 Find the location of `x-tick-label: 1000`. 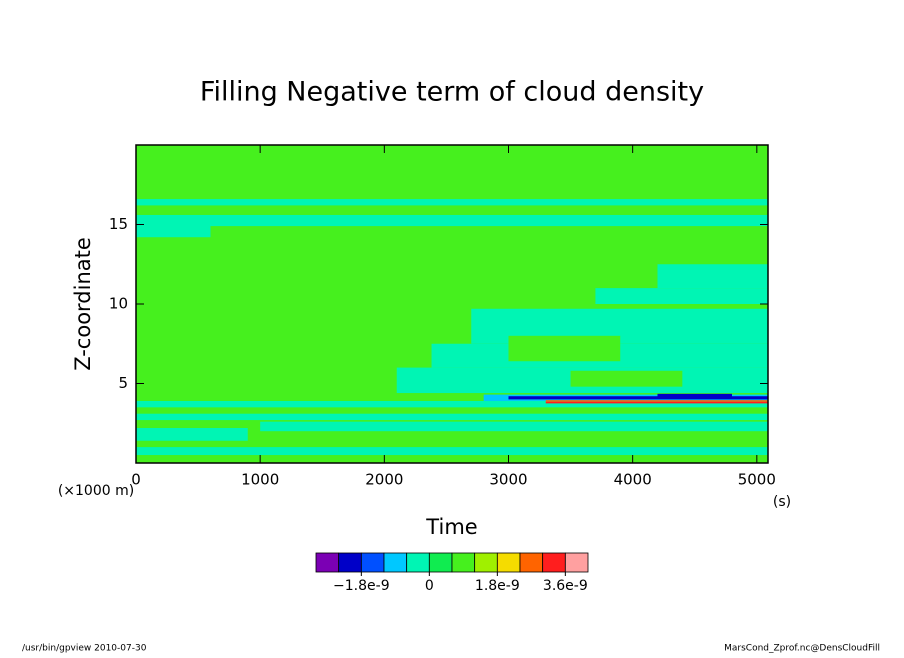

x-tick-label: 1000 is located at coordinates (260, 480).